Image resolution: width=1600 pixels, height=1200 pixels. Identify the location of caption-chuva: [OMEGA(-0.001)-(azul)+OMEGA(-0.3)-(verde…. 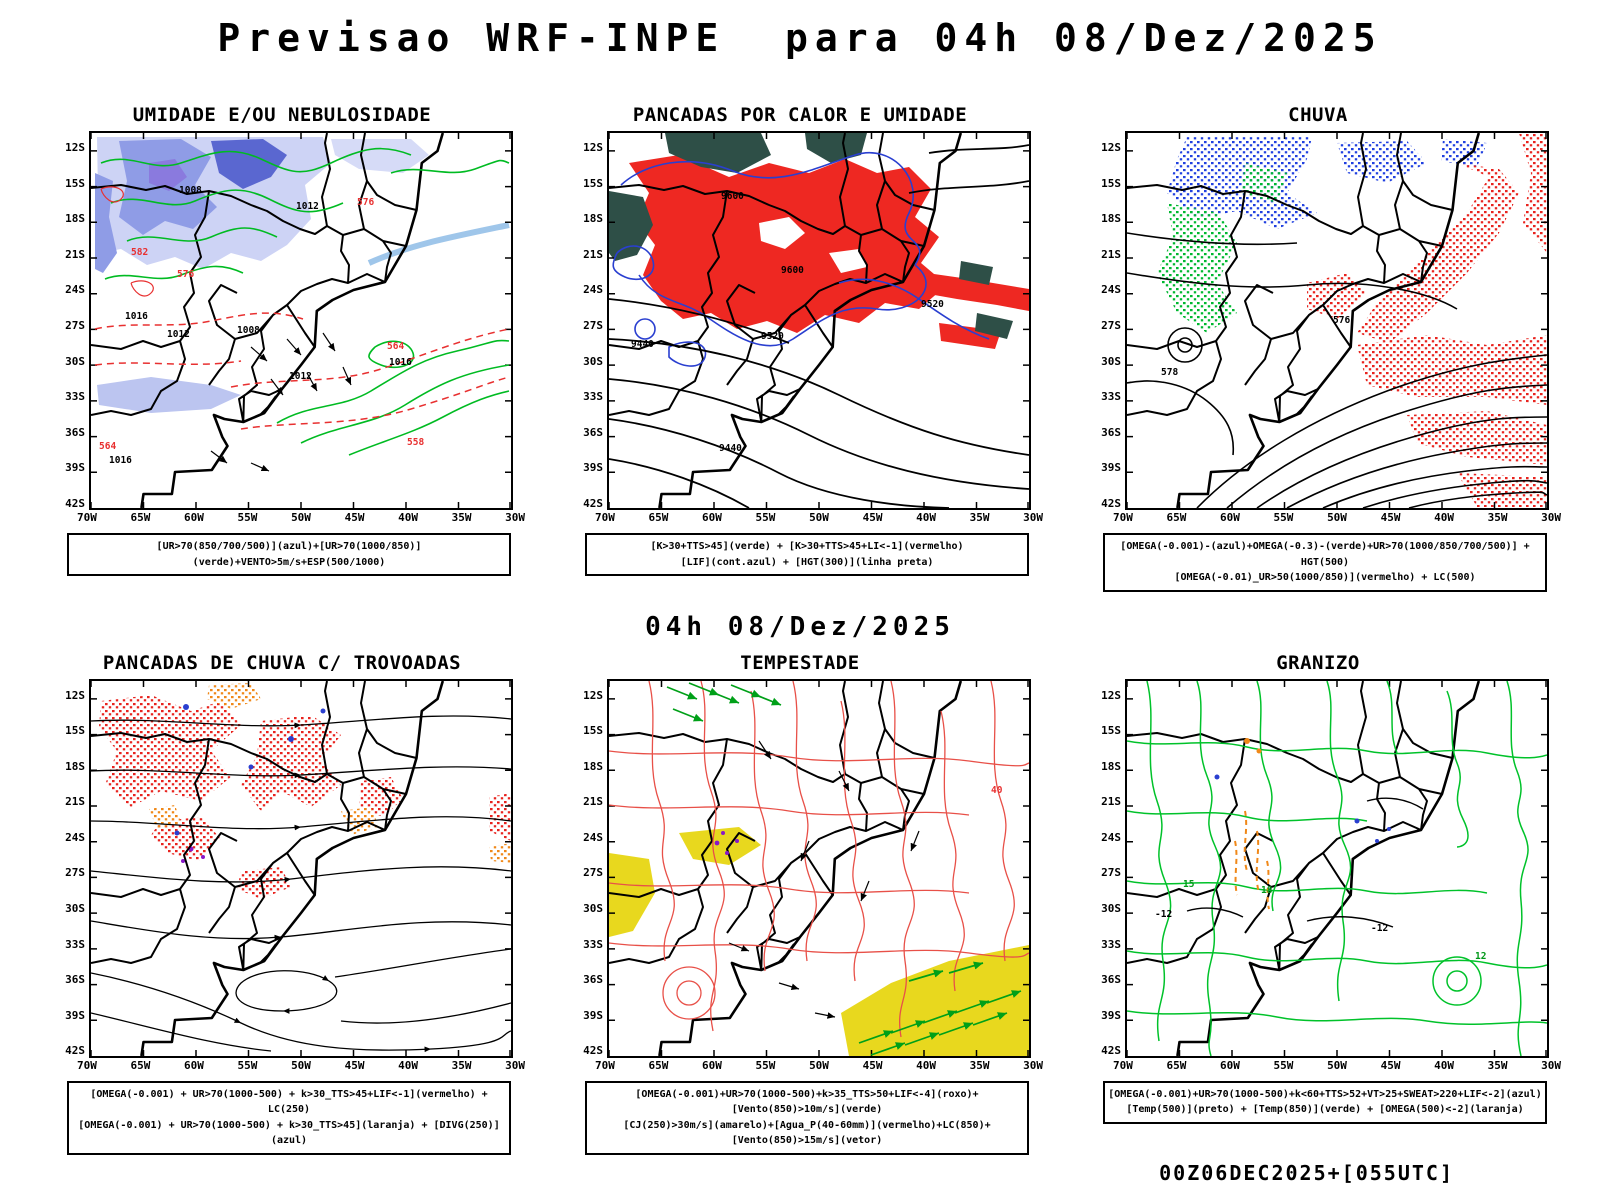
(1325, 562).